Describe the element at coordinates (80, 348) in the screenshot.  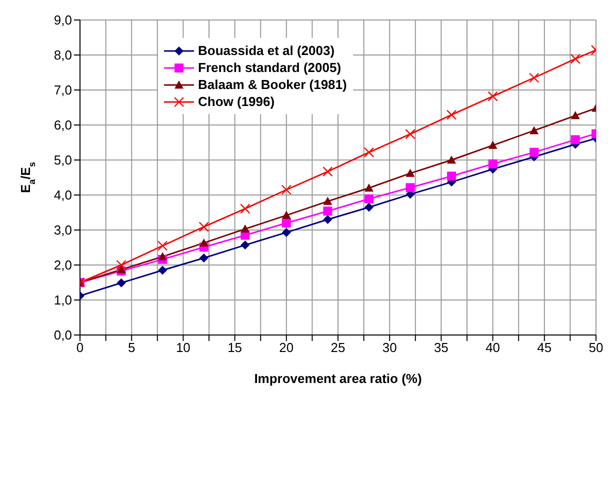
I see `x-tick-label: 0` at that location.